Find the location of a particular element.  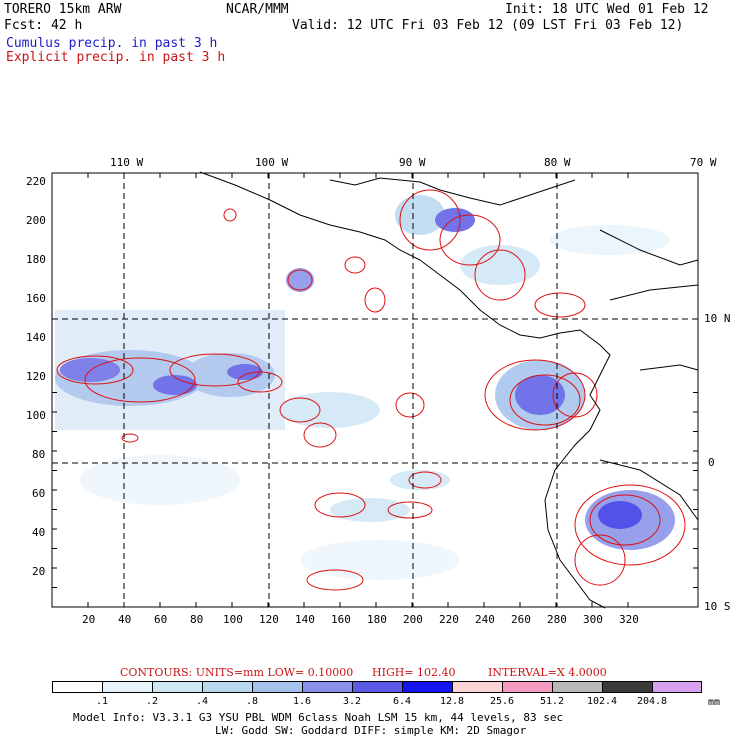

explicit-field-label: Explicit precip. in past 3 h is located at coordinates (116, 57).